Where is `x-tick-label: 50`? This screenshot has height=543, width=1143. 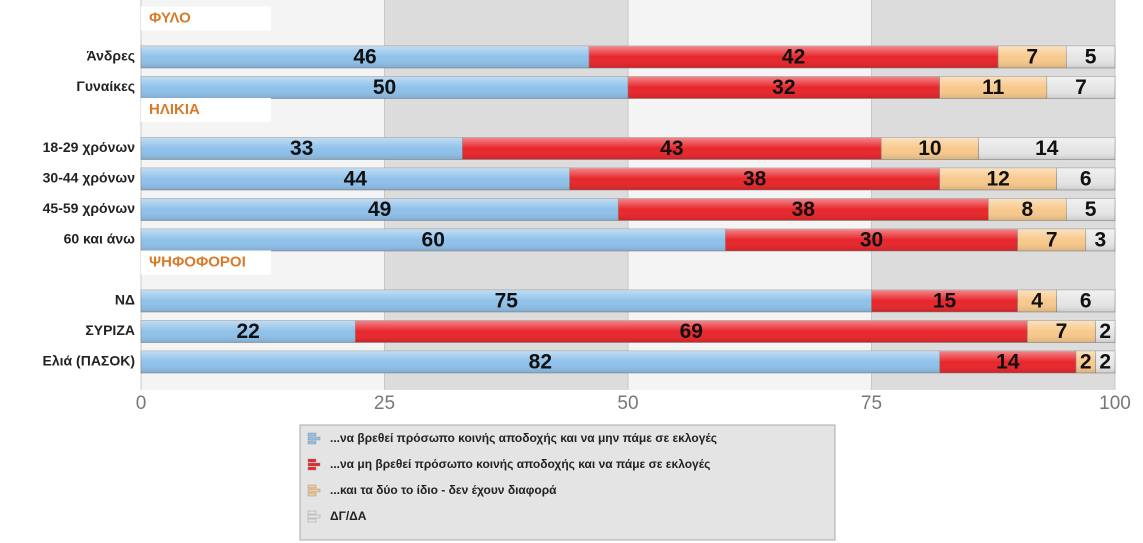 x-tick-label: 50 is located at coordinates (627, 403).